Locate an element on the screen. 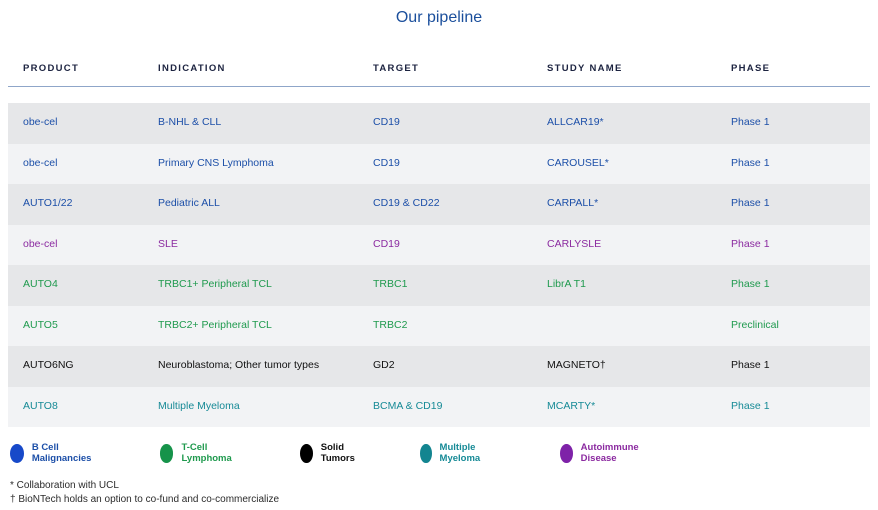 This screenshot has height=510, width=878. cell-indication: SLE is located at coordinates (168, 243).